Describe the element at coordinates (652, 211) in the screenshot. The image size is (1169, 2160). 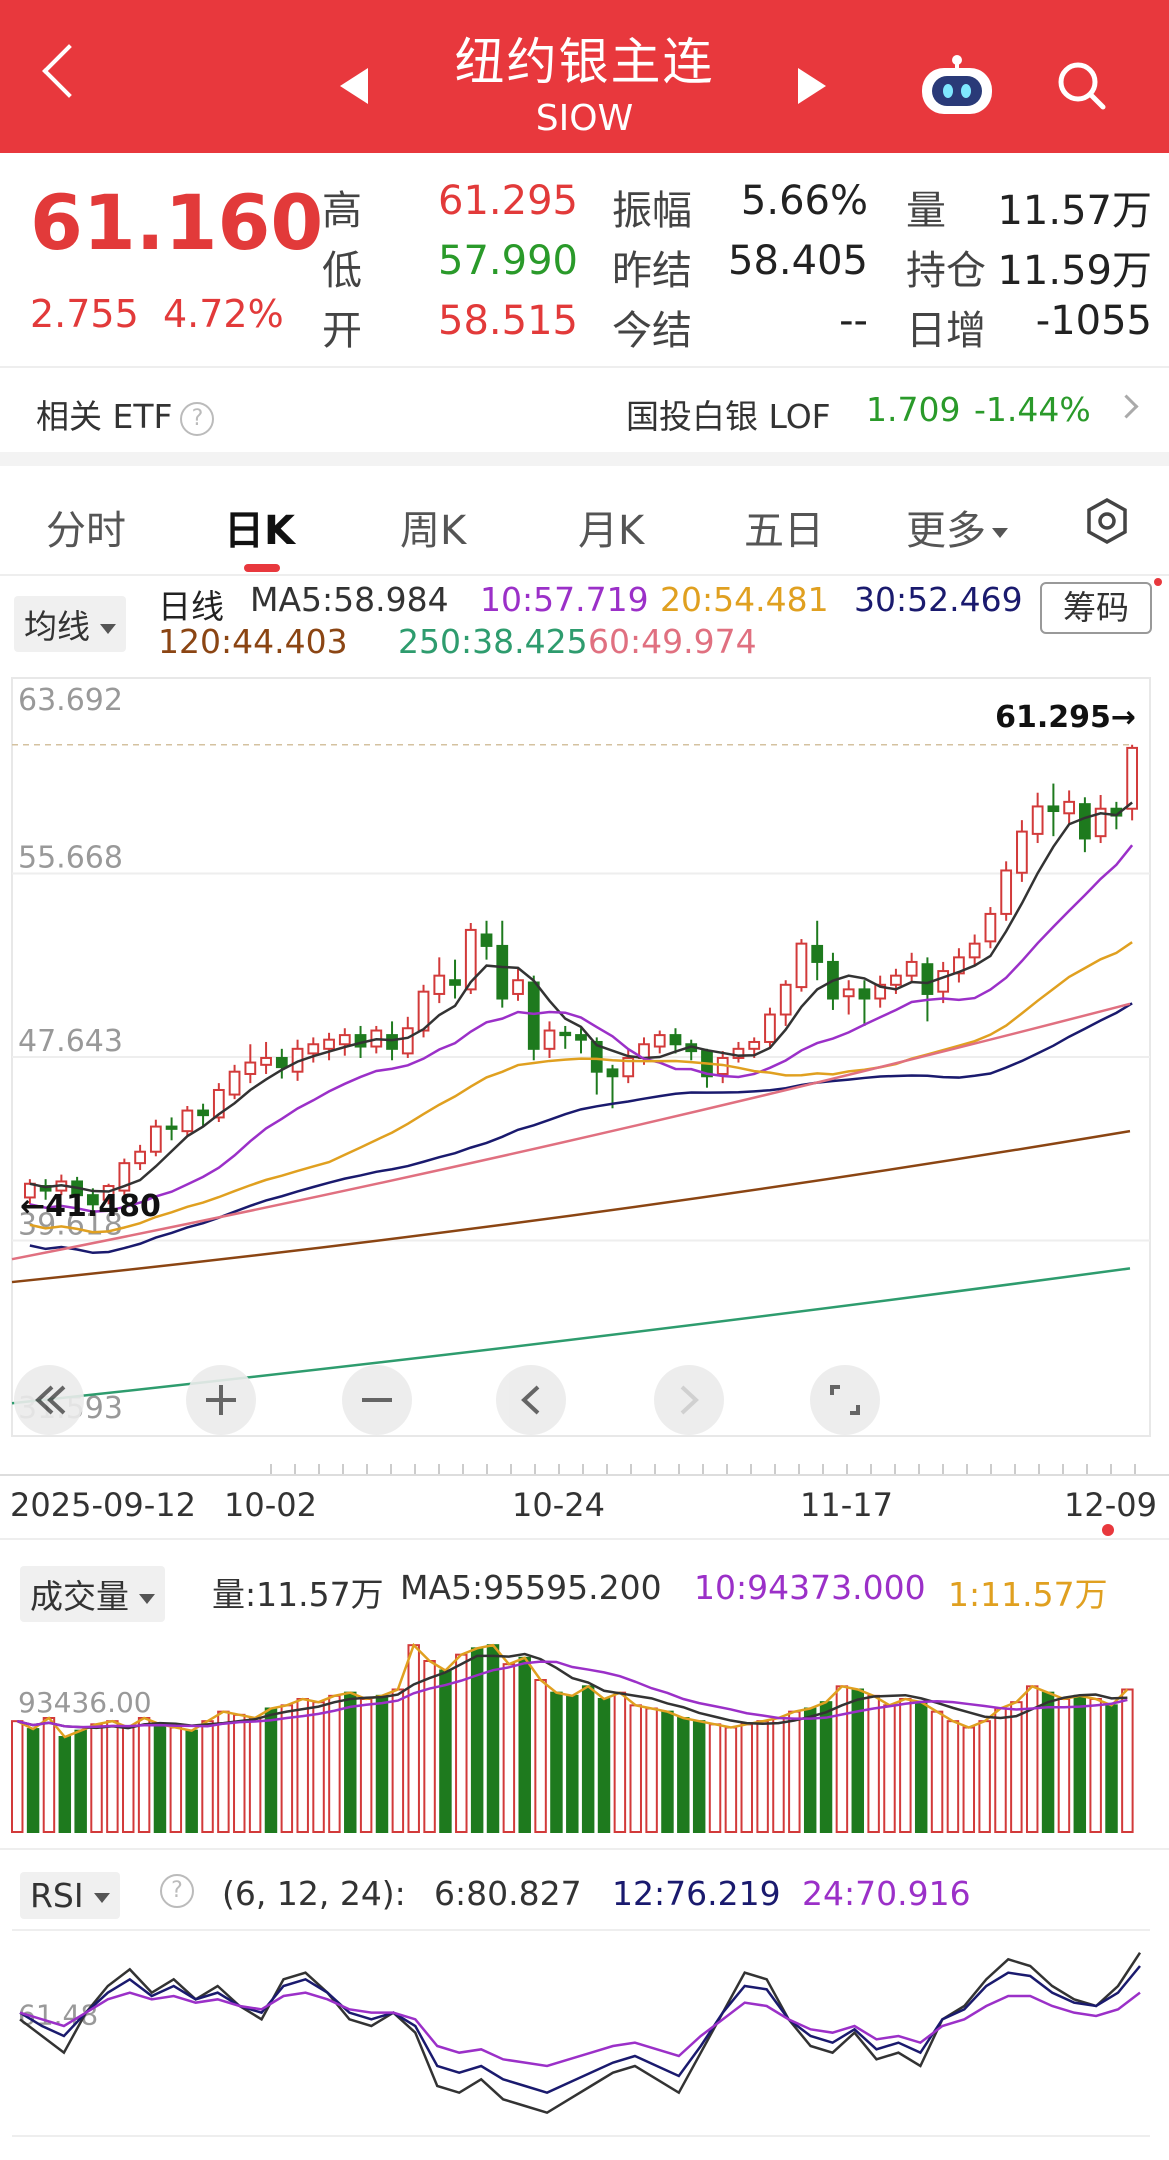
I see `quote-label: 振幅` at that location.